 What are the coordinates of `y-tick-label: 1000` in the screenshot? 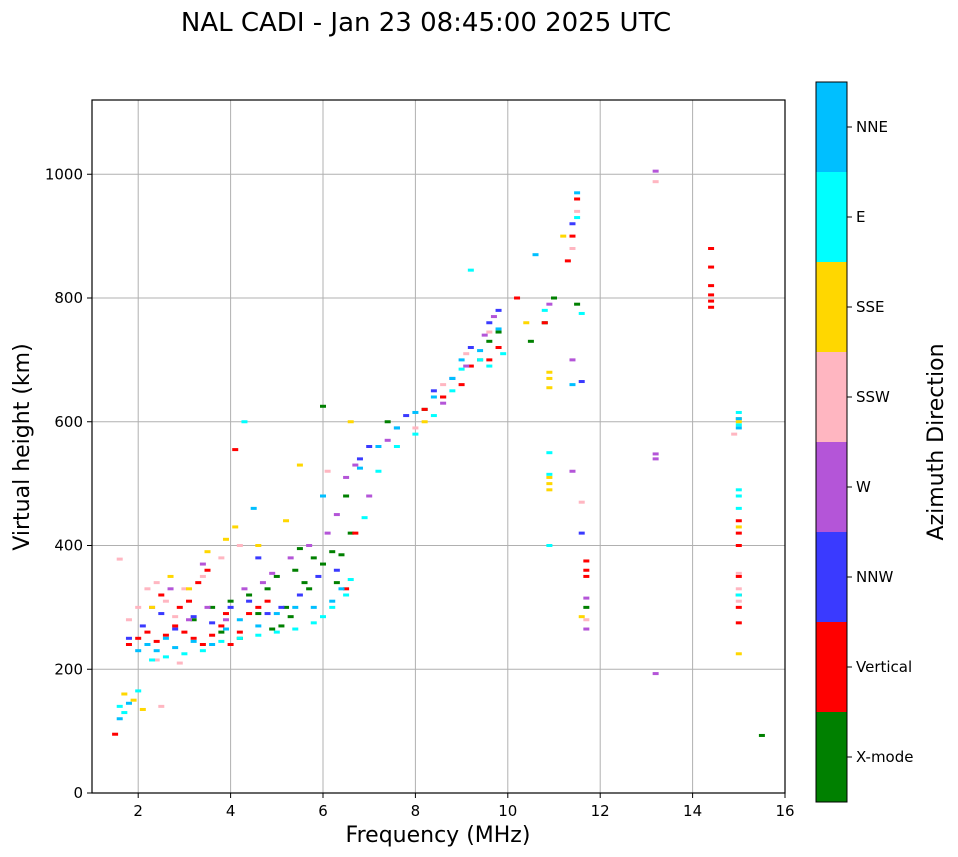 It's located at (64, 174).